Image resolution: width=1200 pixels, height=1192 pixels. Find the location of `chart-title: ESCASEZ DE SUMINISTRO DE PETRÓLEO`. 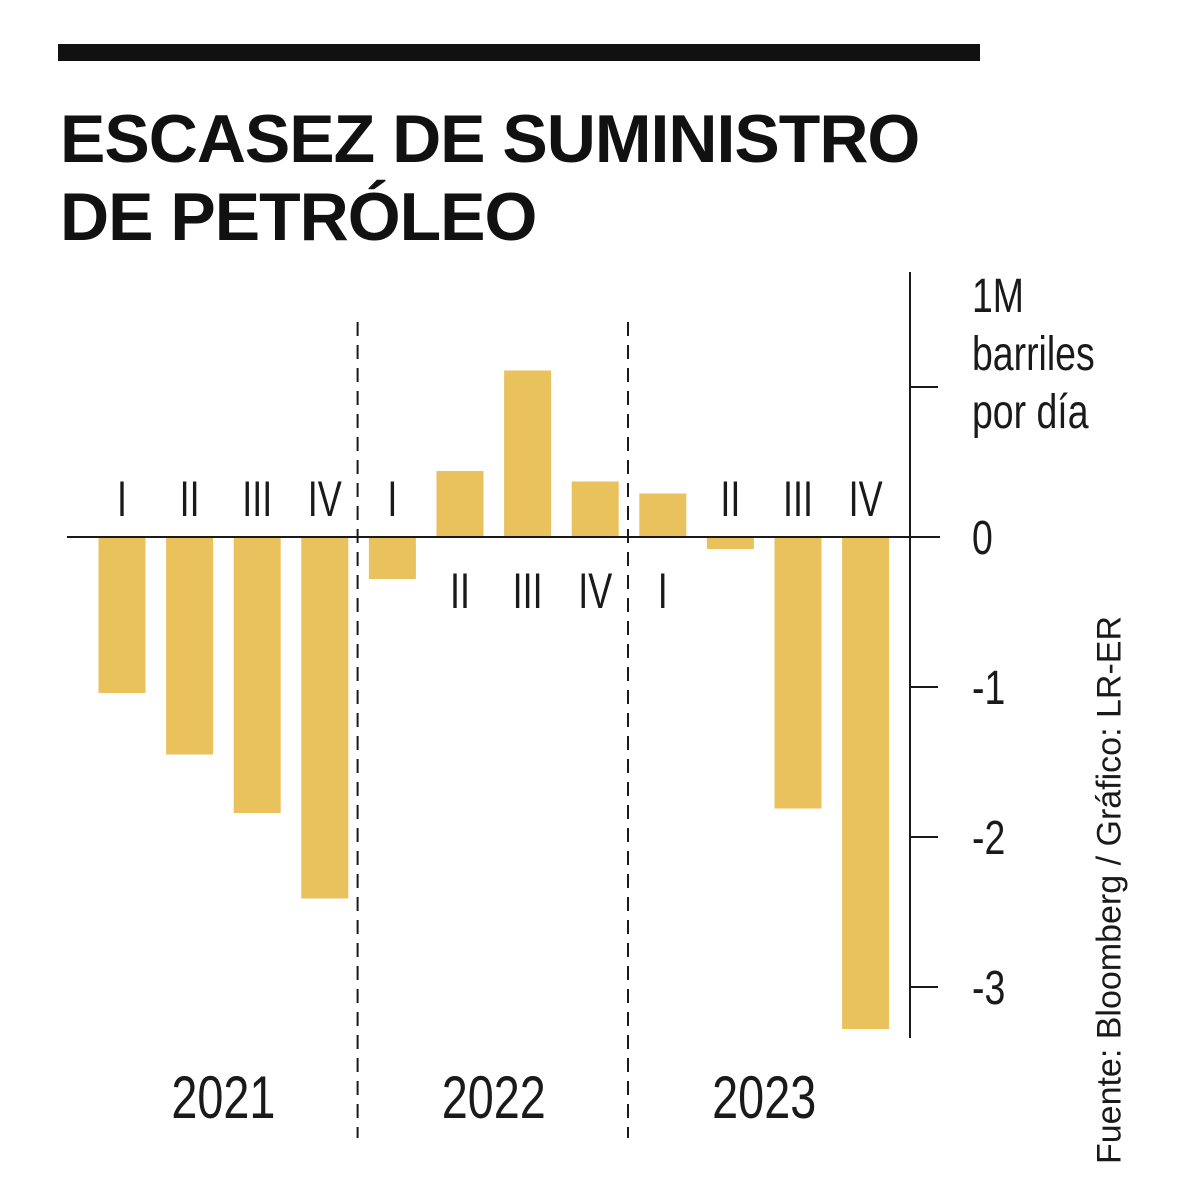

chart-title: ESCASEZ DE SUMINISTRO DE PETRÓLEO is located at coordinates (490, 178).